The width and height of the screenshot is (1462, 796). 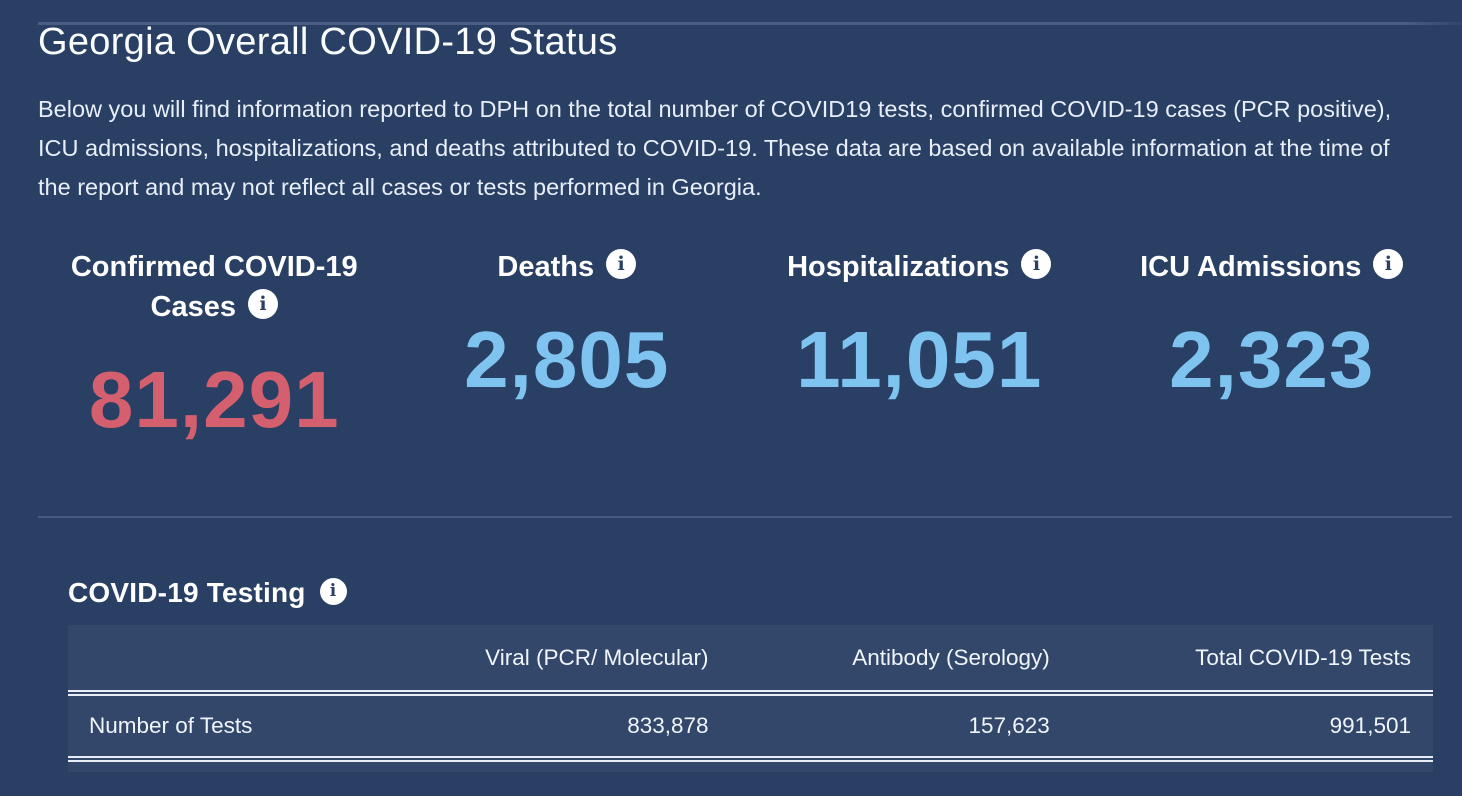 I want to click on row-label-number-of-tests: Number of Tests, so click(x=273, y=727).